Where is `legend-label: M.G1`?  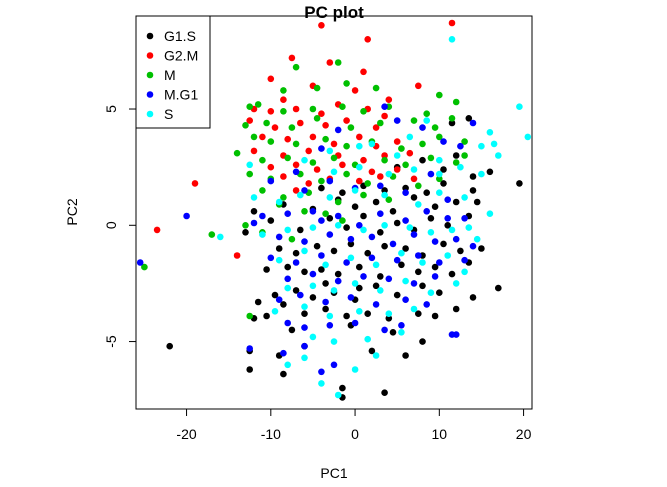 legend-label: M.G1 is located at coordinates (181, 95).